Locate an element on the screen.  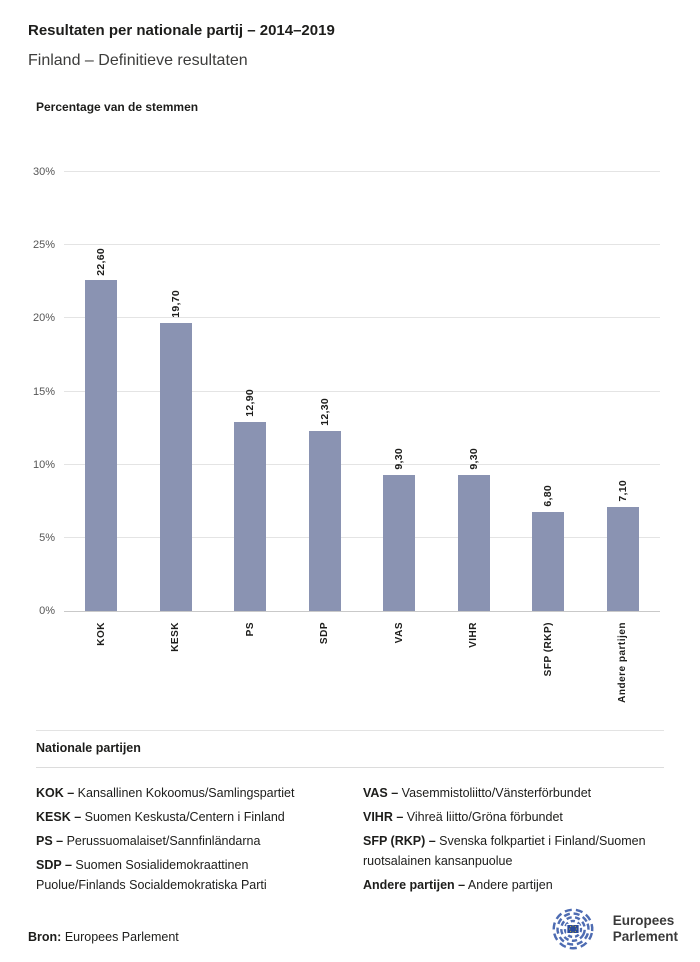
x-axis-category-label: PS is located at coordinates (250, 629).